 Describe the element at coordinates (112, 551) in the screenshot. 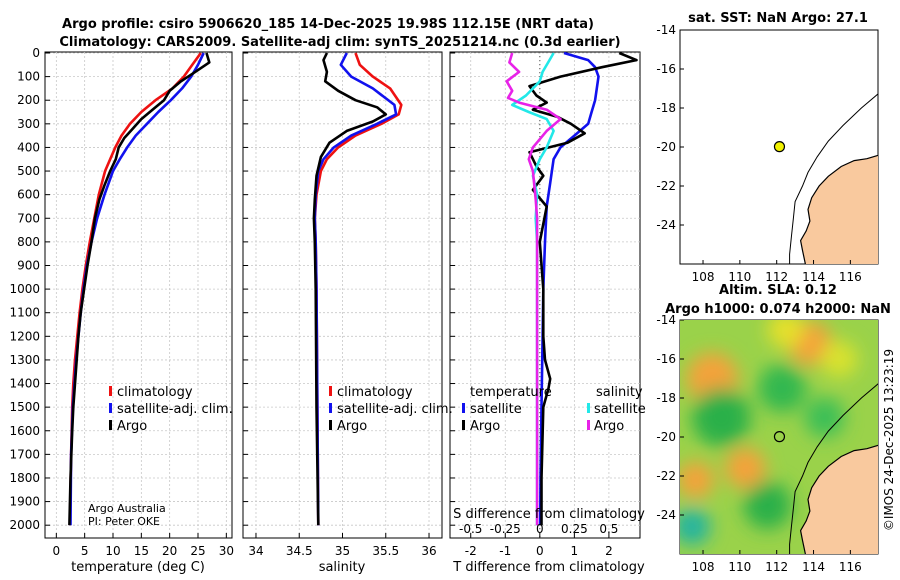

I see `temperature-xtick-label: 10` at that location.